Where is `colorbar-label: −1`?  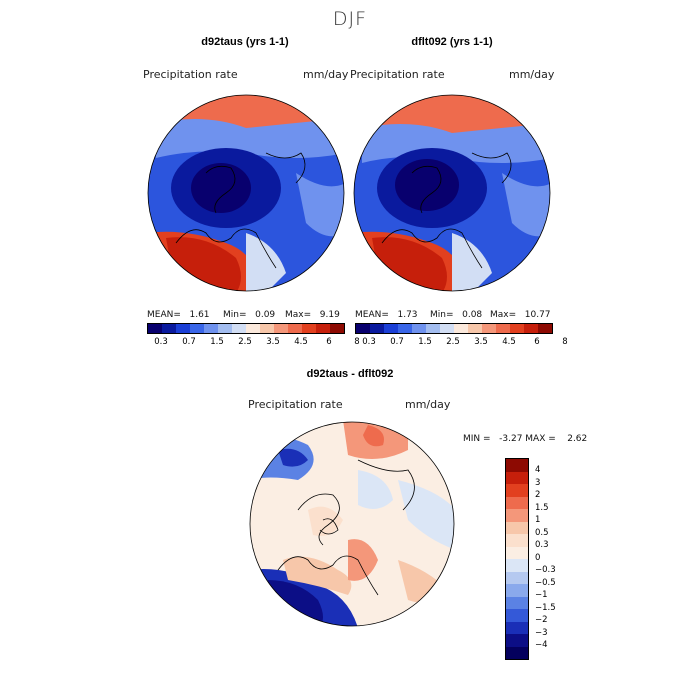
colorbar-label: −1 is located at coordinates (541, 595).